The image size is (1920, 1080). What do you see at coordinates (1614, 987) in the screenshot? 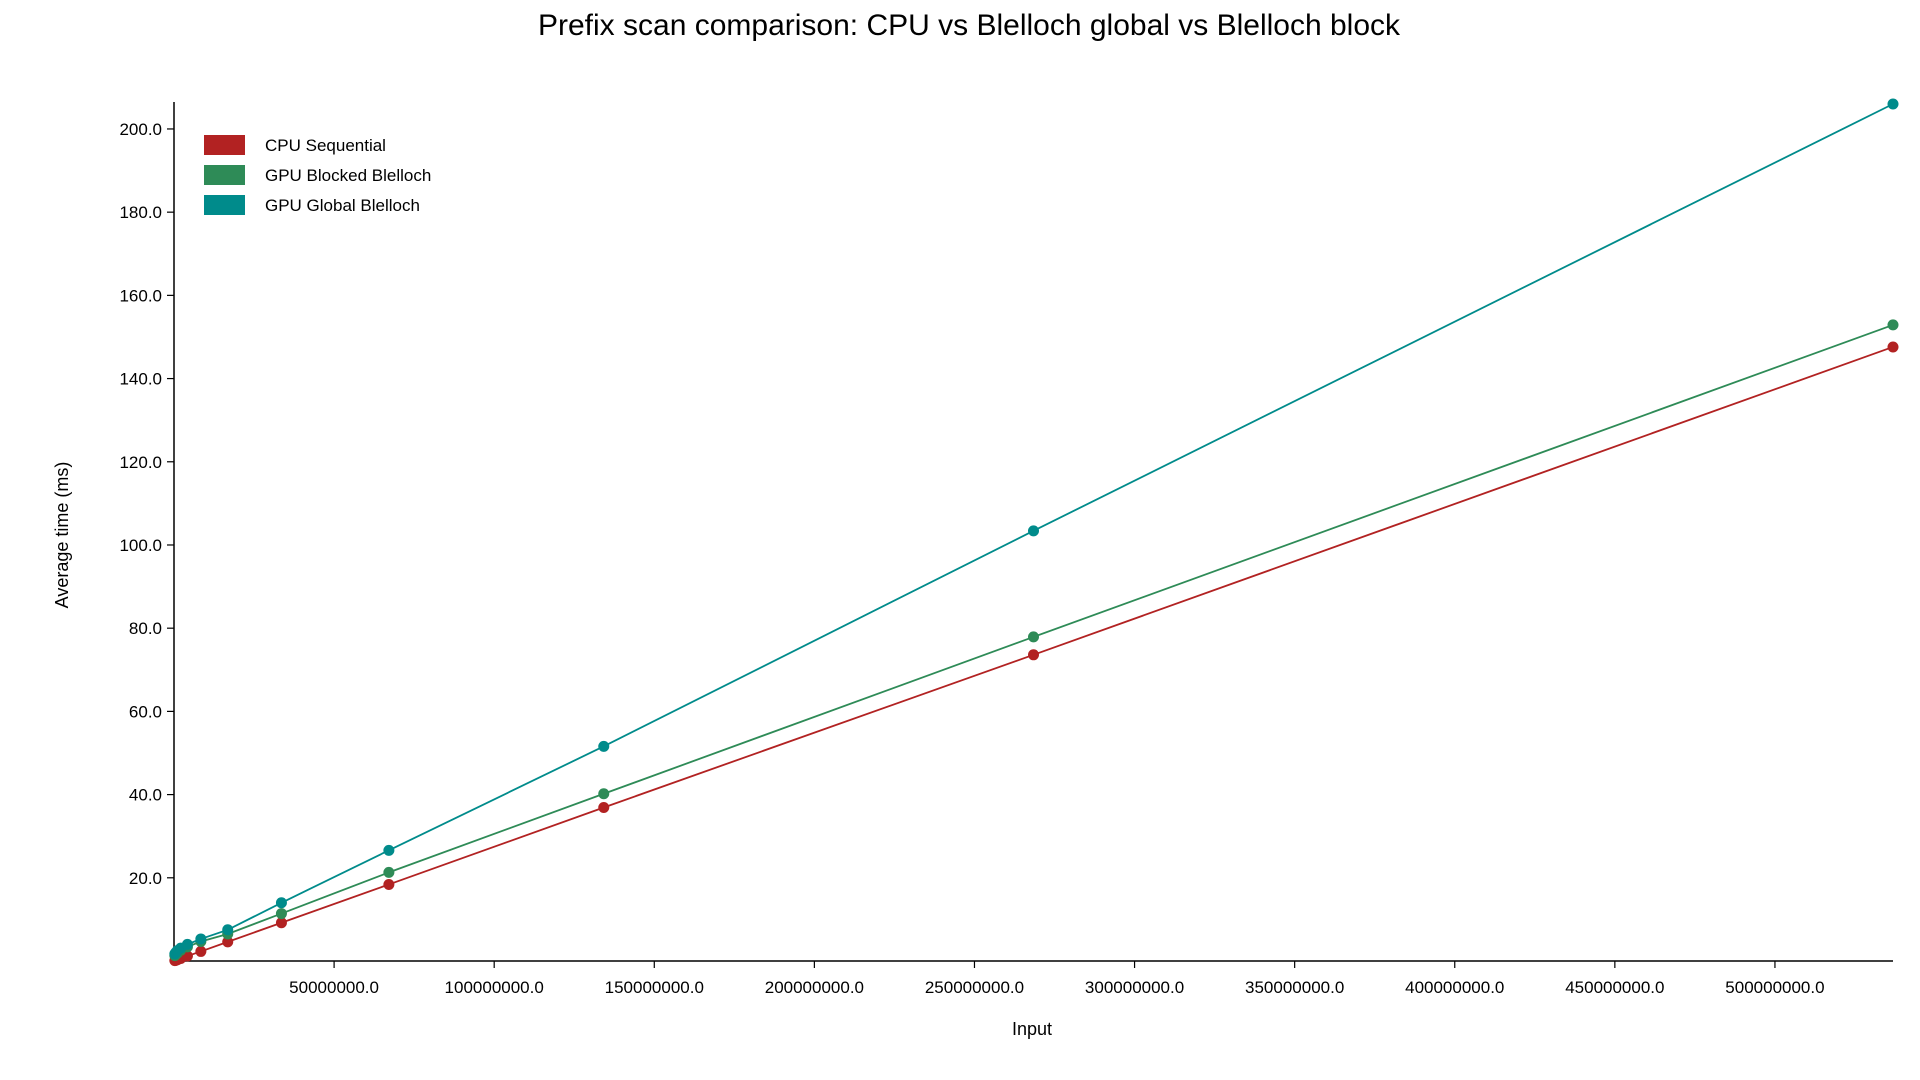
I see `x-tick-label: 450000000.0` at bounding box center [1614, 987].